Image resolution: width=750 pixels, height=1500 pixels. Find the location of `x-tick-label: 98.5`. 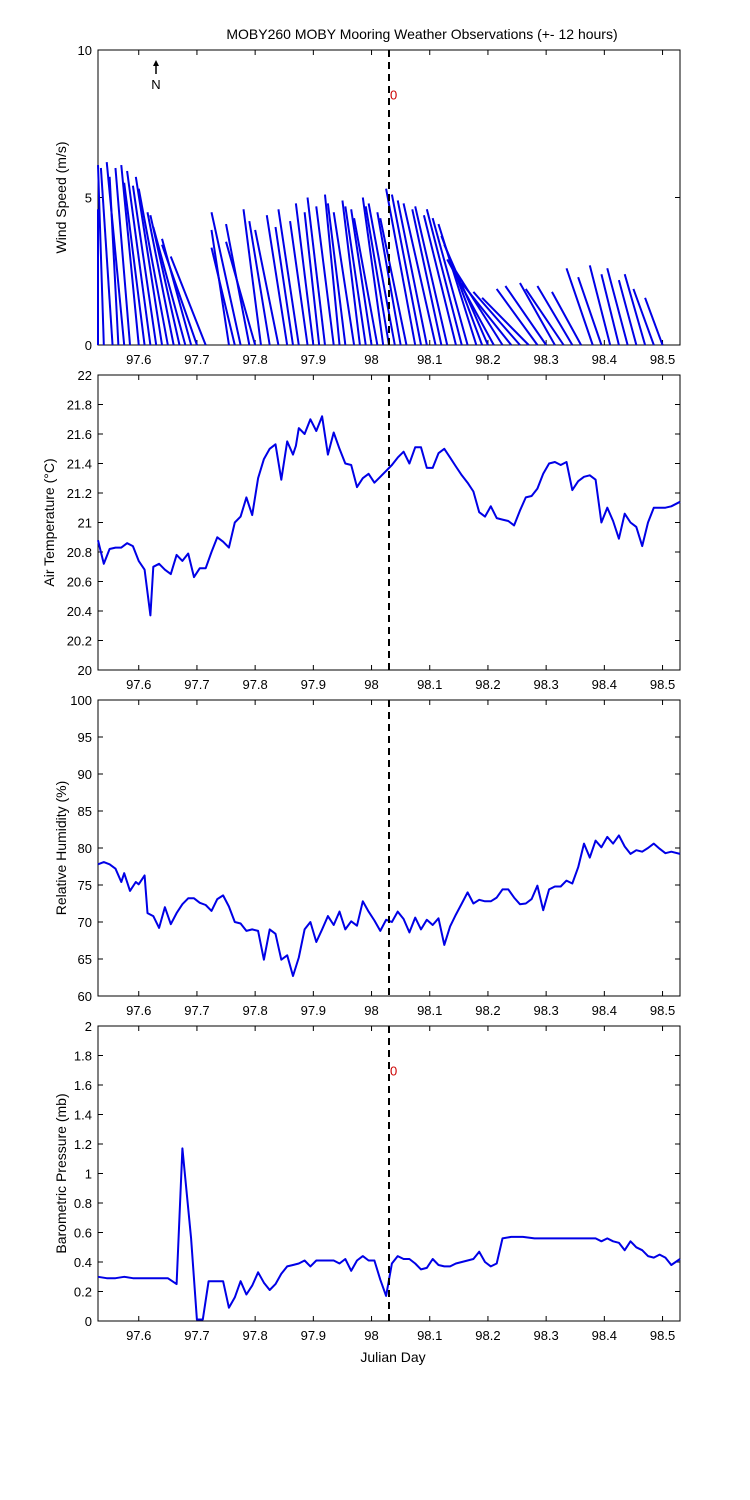

x-tick-label: 98.5 is located at coordinates (662, 684).